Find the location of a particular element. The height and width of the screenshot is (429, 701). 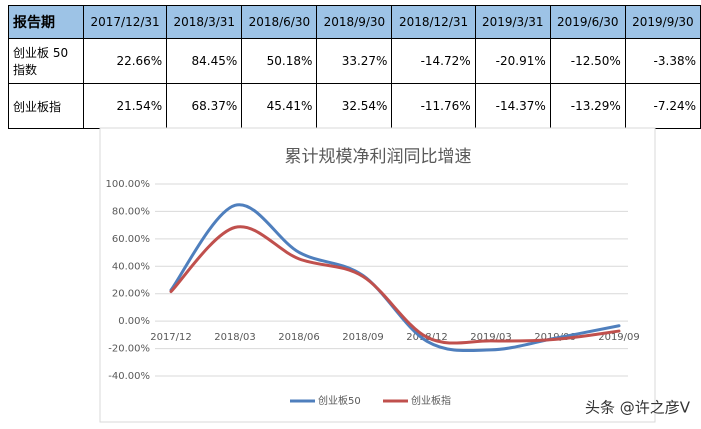

table-cell: -14.72% is located at coordinates (433, 61).